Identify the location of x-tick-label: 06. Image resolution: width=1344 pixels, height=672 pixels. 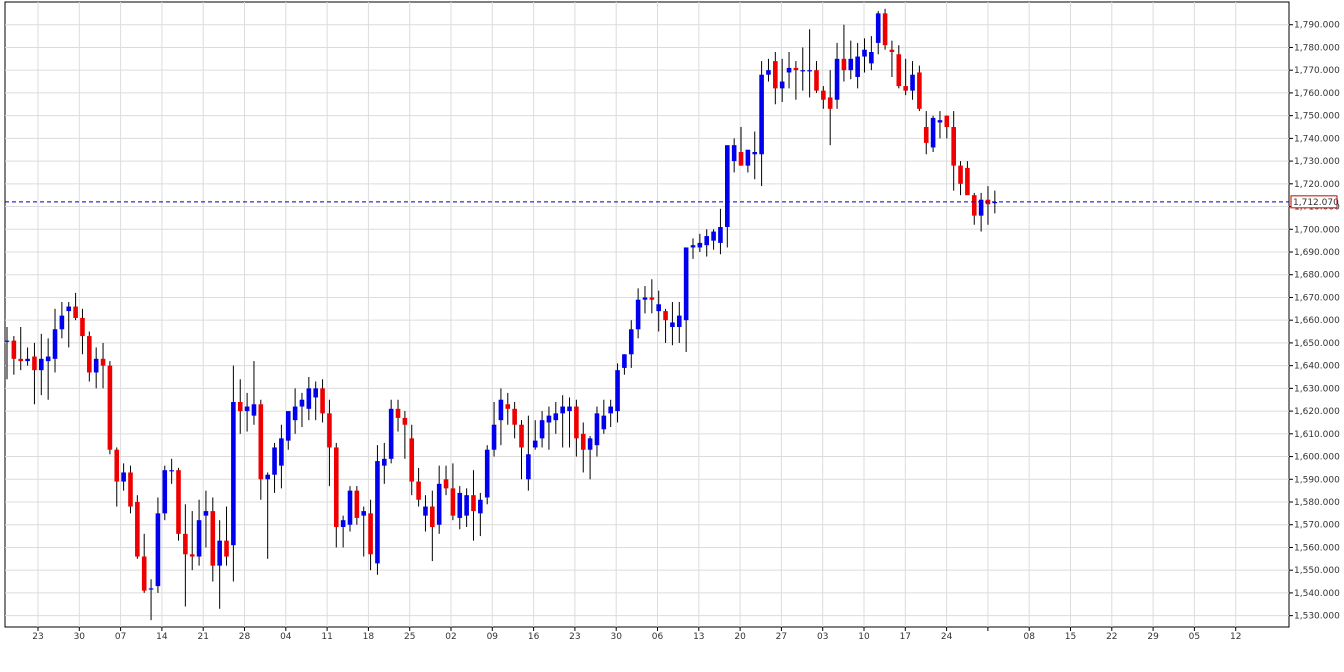
(658, 637).